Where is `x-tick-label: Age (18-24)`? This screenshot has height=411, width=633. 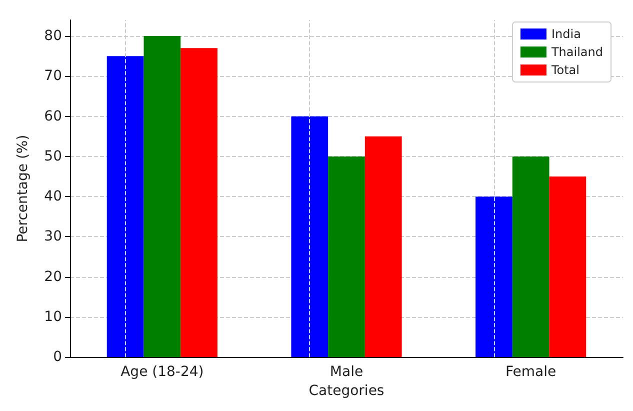
x-tick-label: Age (18-24) is located at coordinates (162, 372).